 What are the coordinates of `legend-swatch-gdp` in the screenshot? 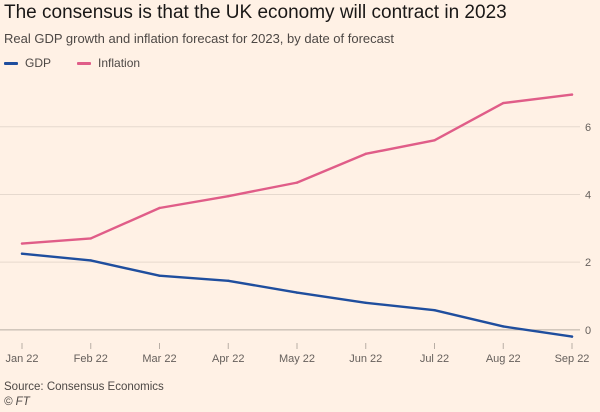 It's located at (11, 63).